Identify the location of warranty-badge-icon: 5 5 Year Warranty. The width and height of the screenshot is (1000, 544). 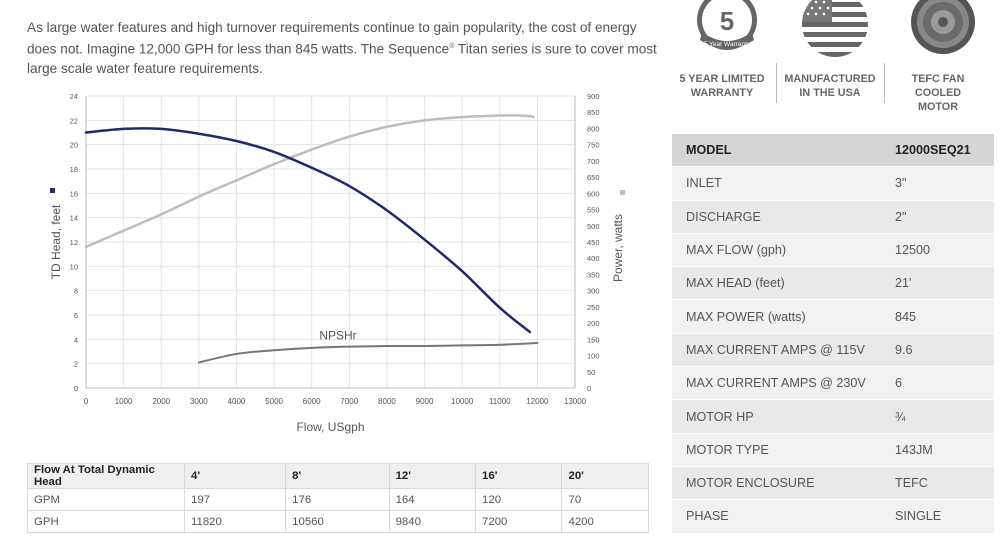
(727, 25).